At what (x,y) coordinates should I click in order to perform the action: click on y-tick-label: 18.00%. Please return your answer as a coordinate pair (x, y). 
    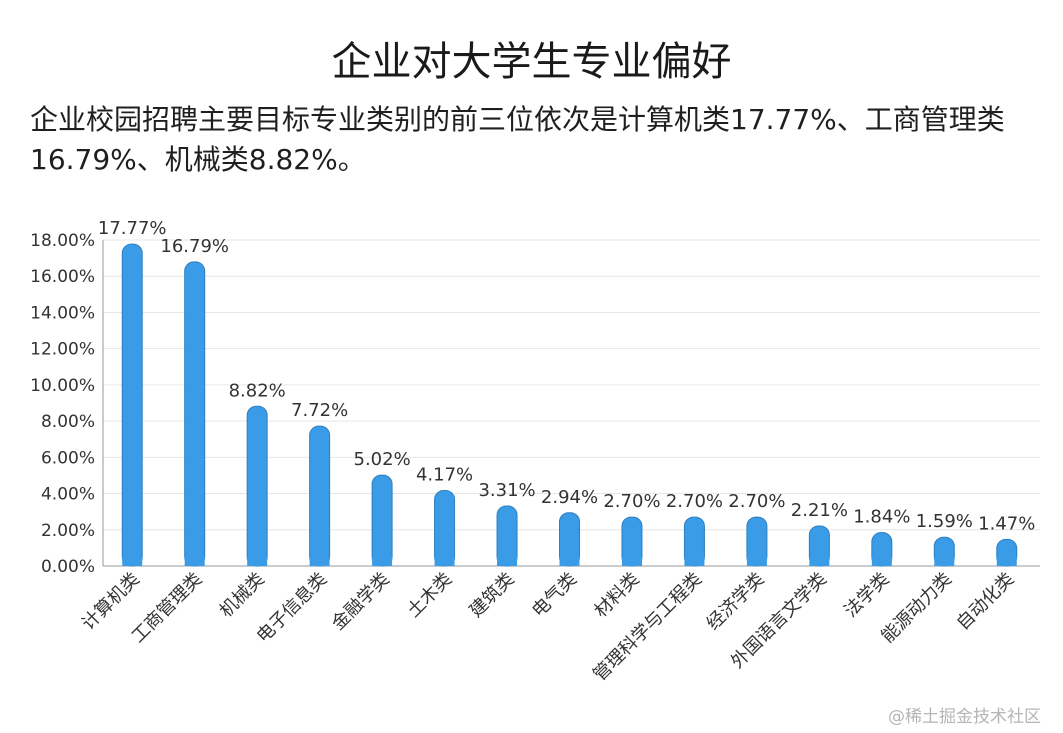
    Looking at the image, I should click on (62, 241).